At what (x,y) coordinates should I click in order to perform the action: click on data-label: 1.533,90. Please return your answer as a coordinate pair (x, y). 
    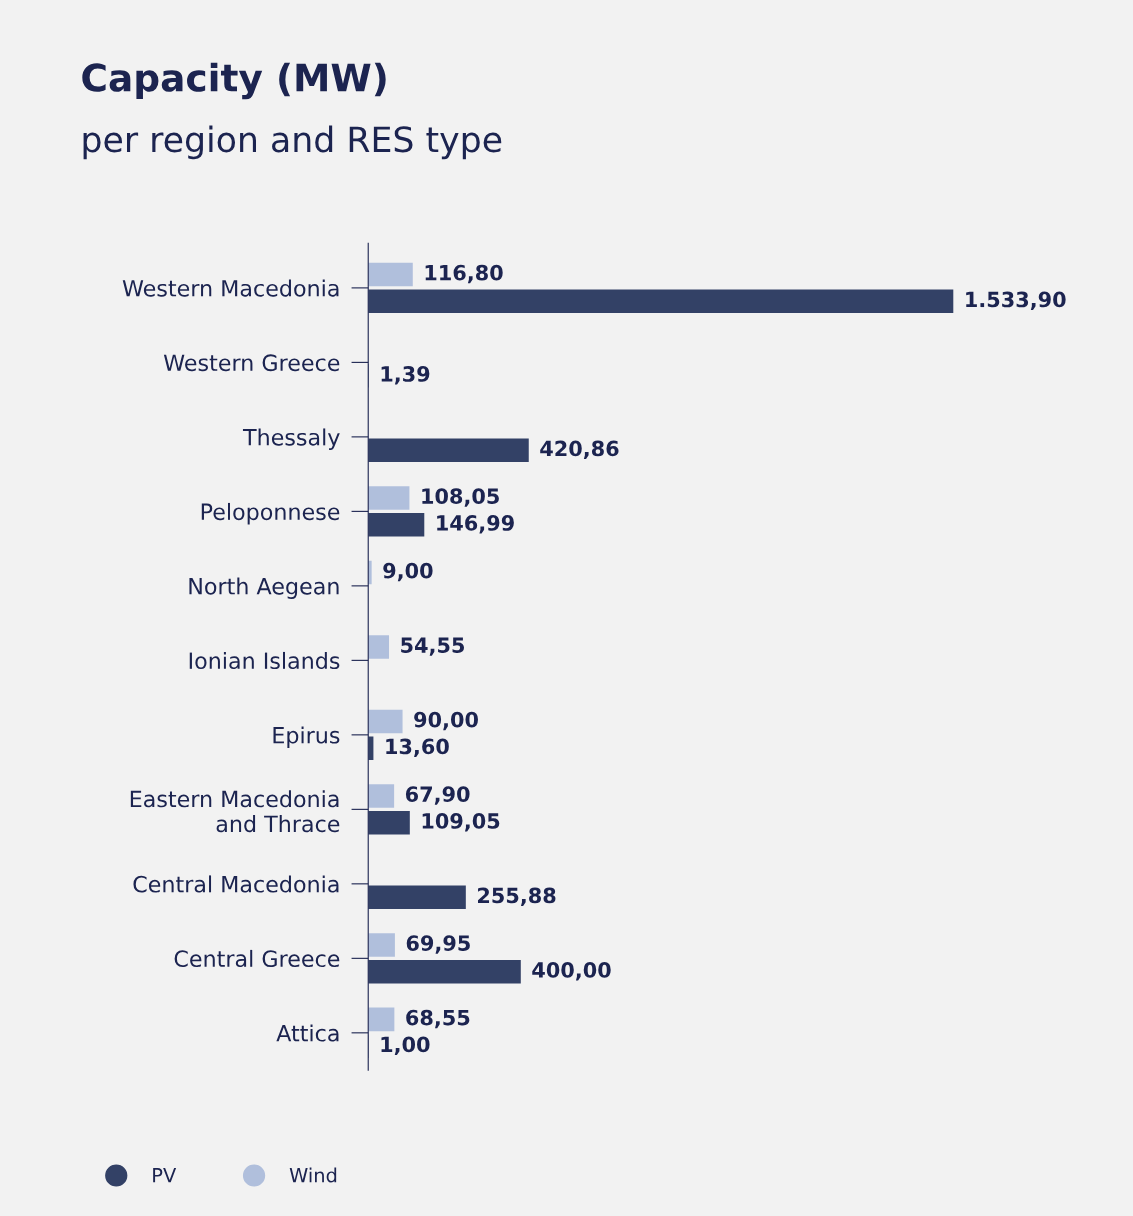
    Looking at the image, I should click on (1016, 301).